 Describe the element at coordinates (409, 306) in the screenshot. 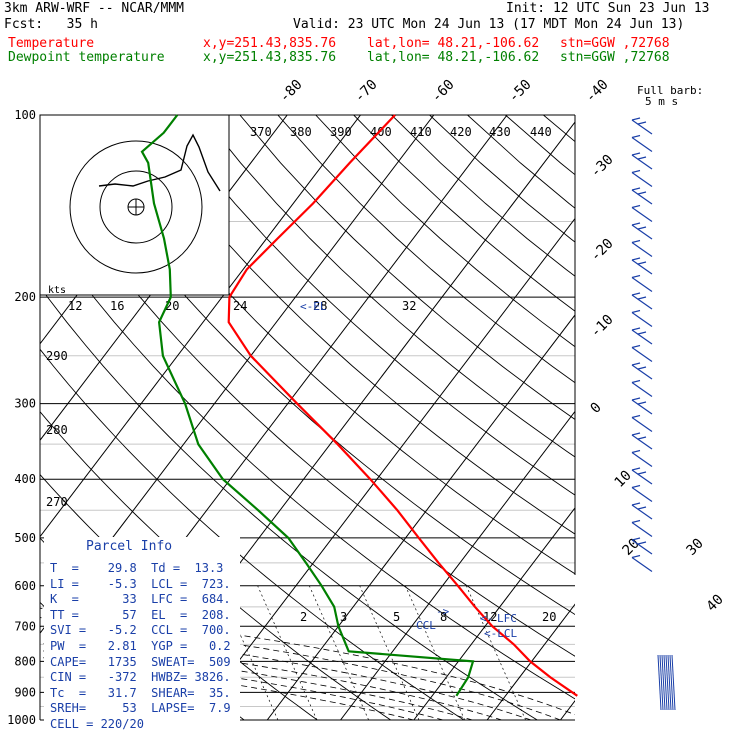

I see `hodograph-ring-label: 32` at that location.